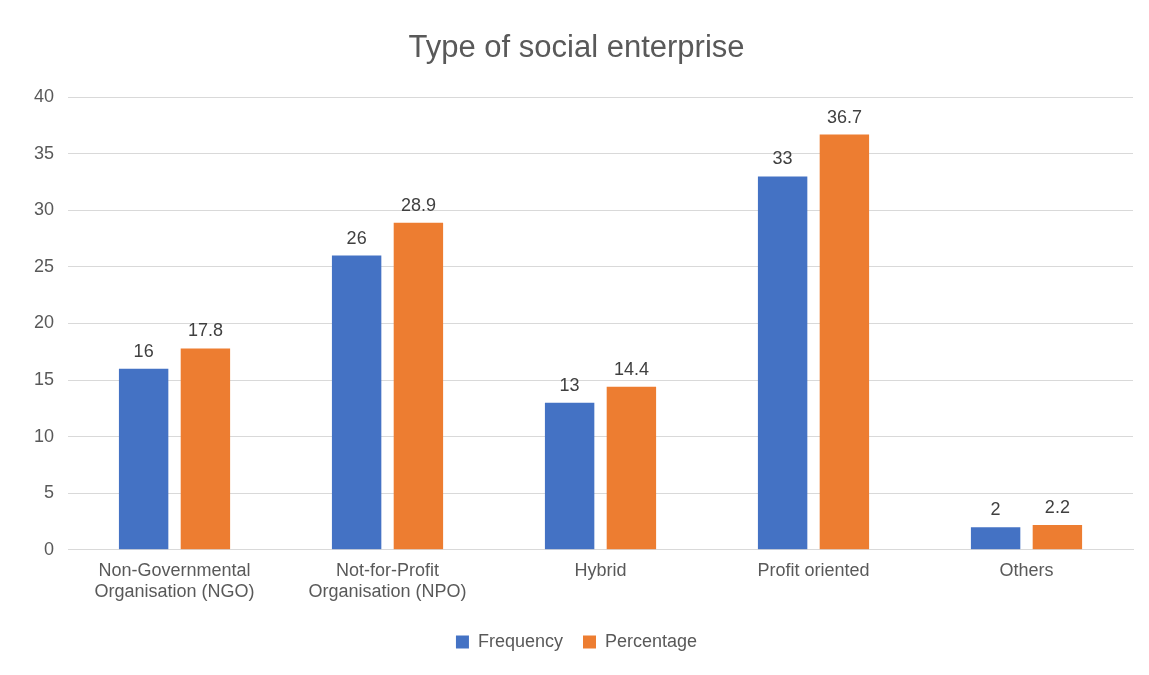  I want to click on y-tick-label: 40, so click(44, 96).